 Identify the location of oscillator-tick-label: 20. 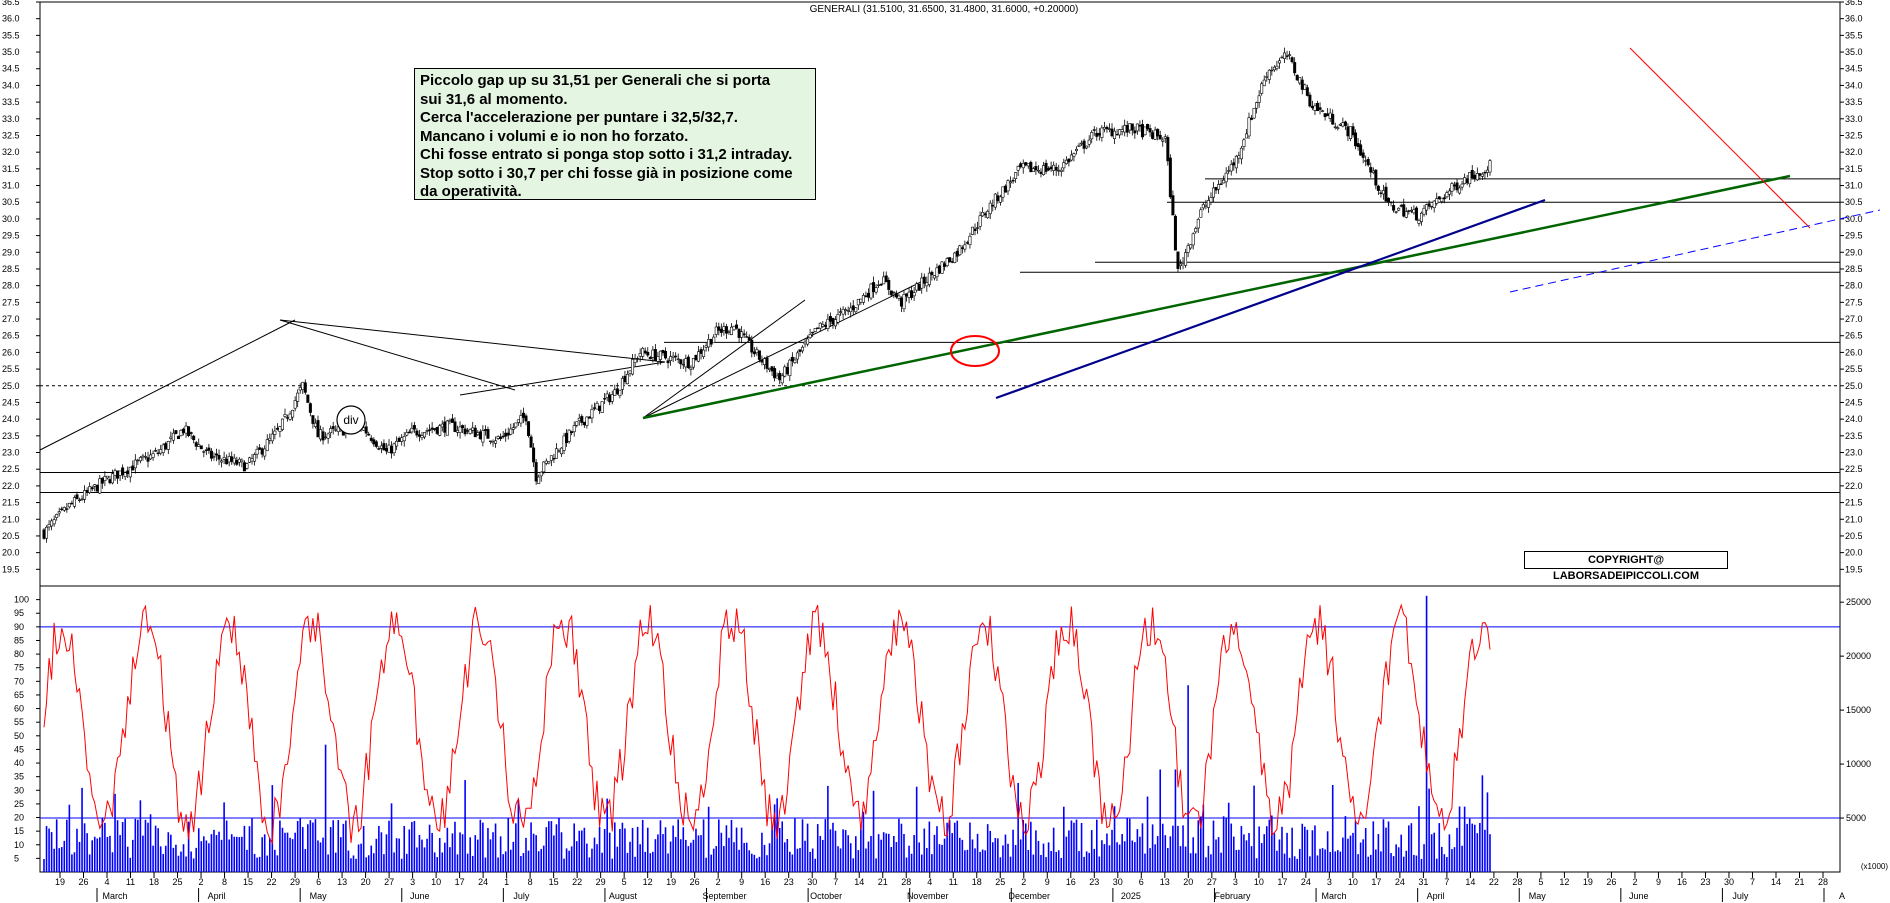
(19, 818).